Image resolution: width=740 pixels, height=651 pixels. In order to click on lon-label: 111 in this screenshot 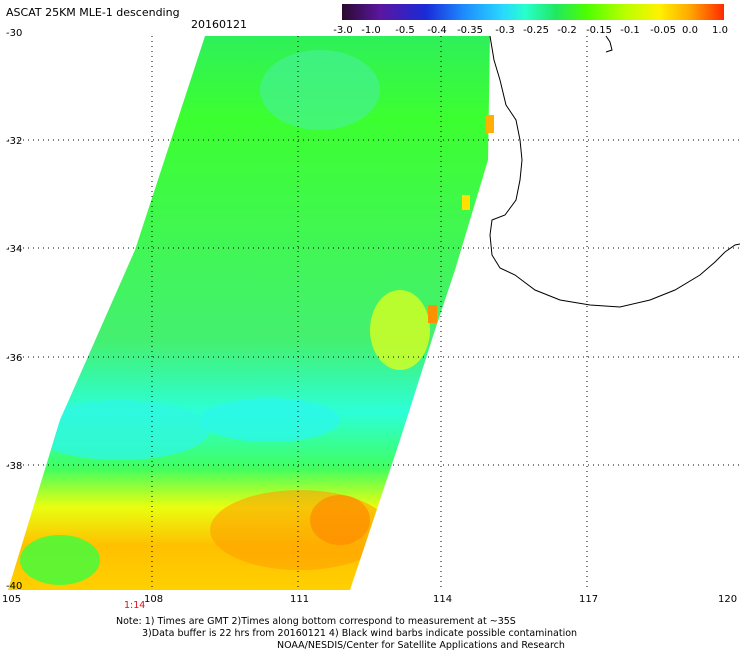, I will do `click(299, 599)`.